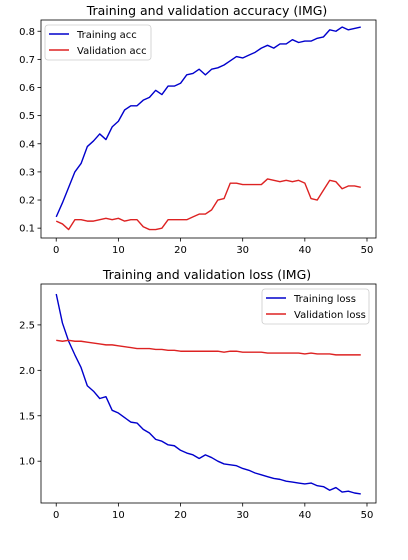 The width and height of the screenshot is (408, 560). I want to click on accuracy-y-axis: 0.1 0.2 0.3 0.4 0.5 0.6 0.7 0.8, so click(30, 131).